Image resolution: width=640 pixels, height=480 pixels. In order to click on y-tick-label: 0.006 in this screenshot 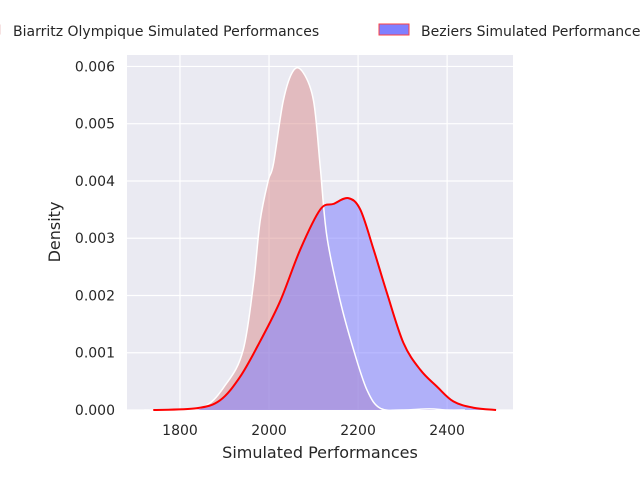, I will do `click(95, 67)`.